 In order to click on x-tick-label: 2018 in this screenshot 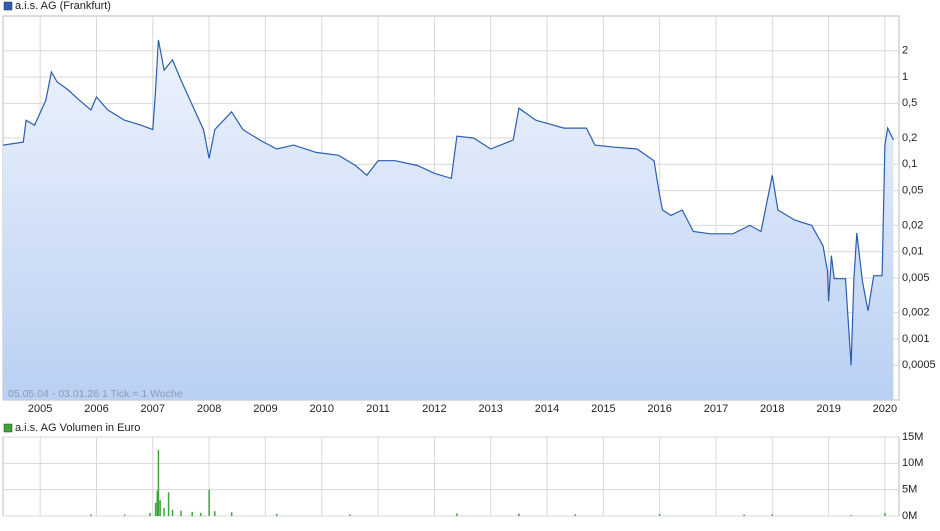, I will do `click(772, 409)`.